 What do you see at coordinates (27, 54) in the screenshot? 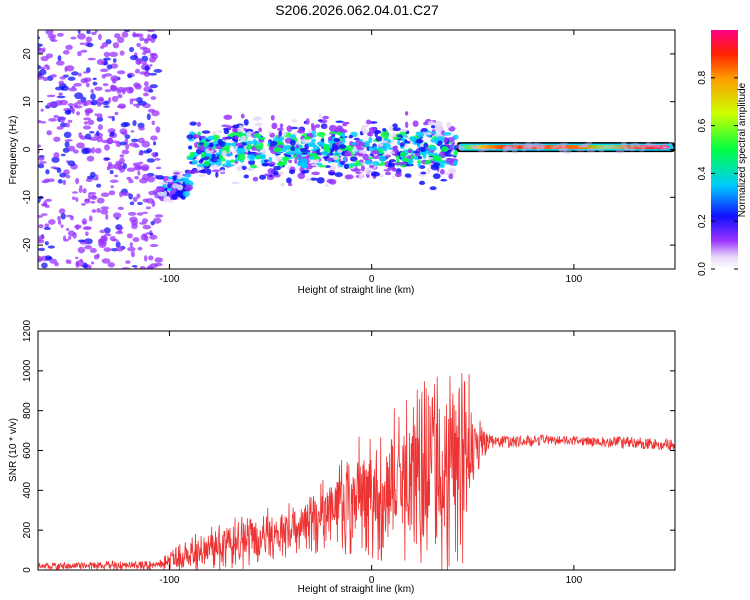
I see `spectrogram-ytick-label: 20` at bounding box center [27, 54].